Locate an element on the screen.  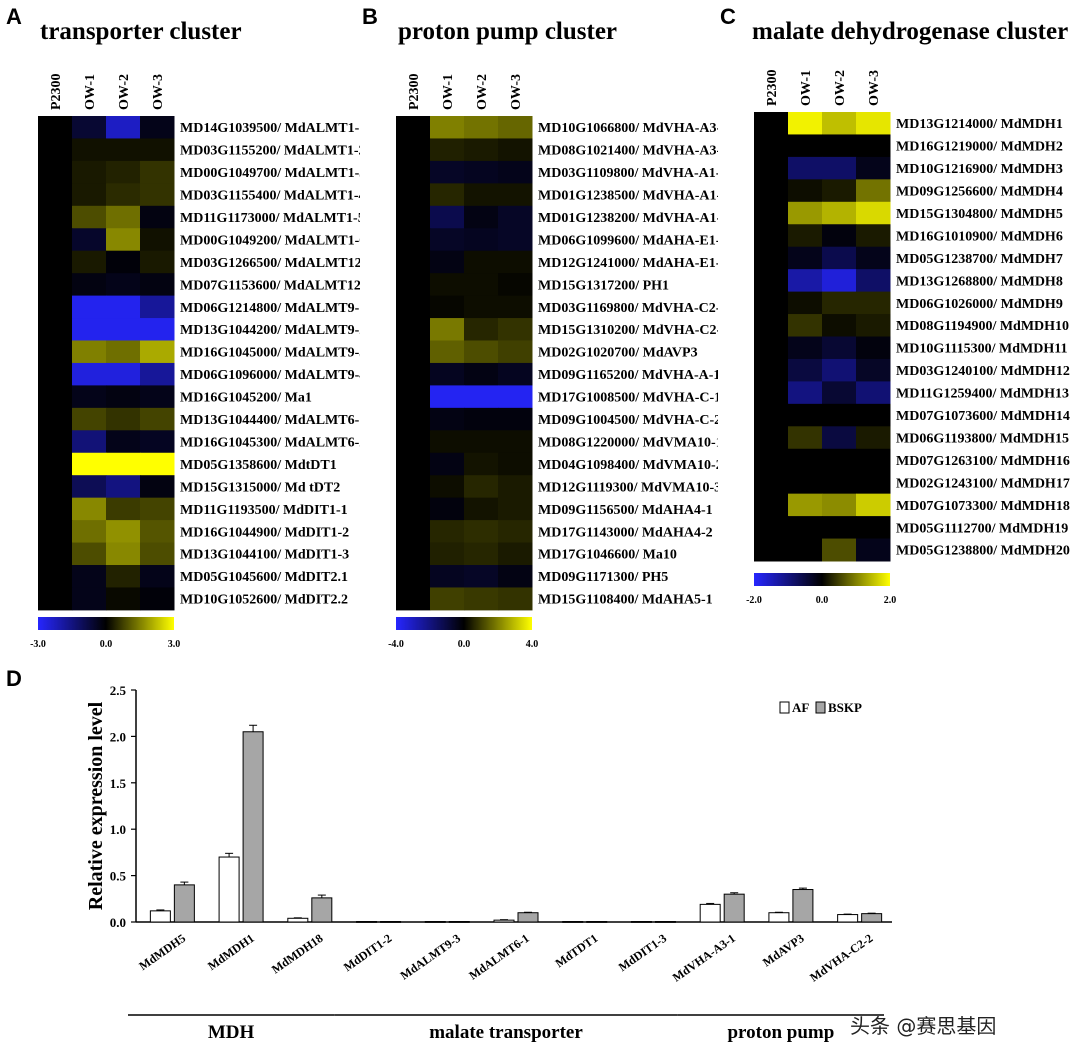
x-tick-label: MdAVP3 is located at coordinates (783, 950).